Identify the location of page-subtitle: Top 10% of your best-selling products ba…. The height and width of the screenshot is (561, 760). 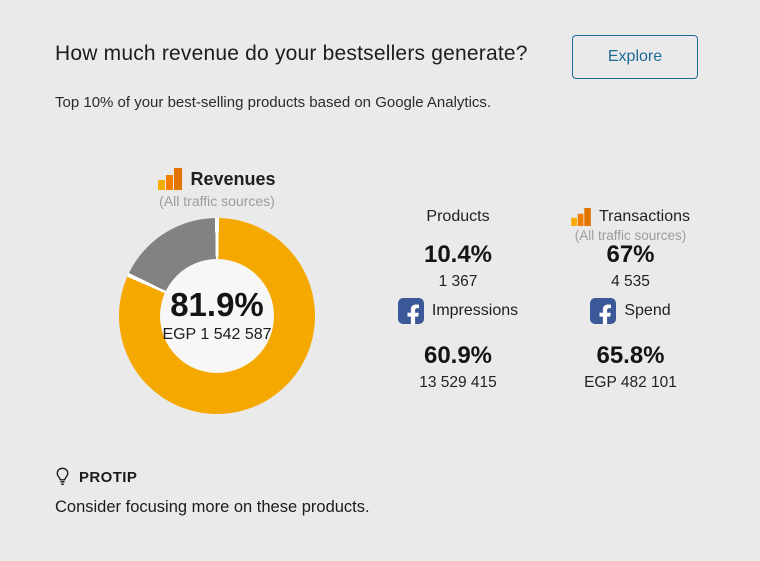
(273, 102).